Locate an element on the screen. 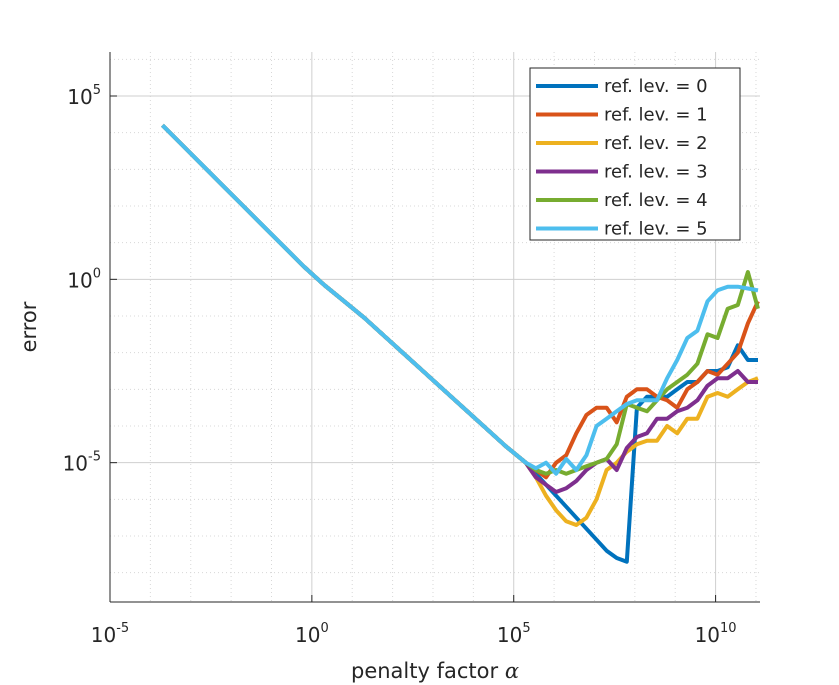  legend-label-1: ref. lev. = 1 is located at coordinates (656, 115).